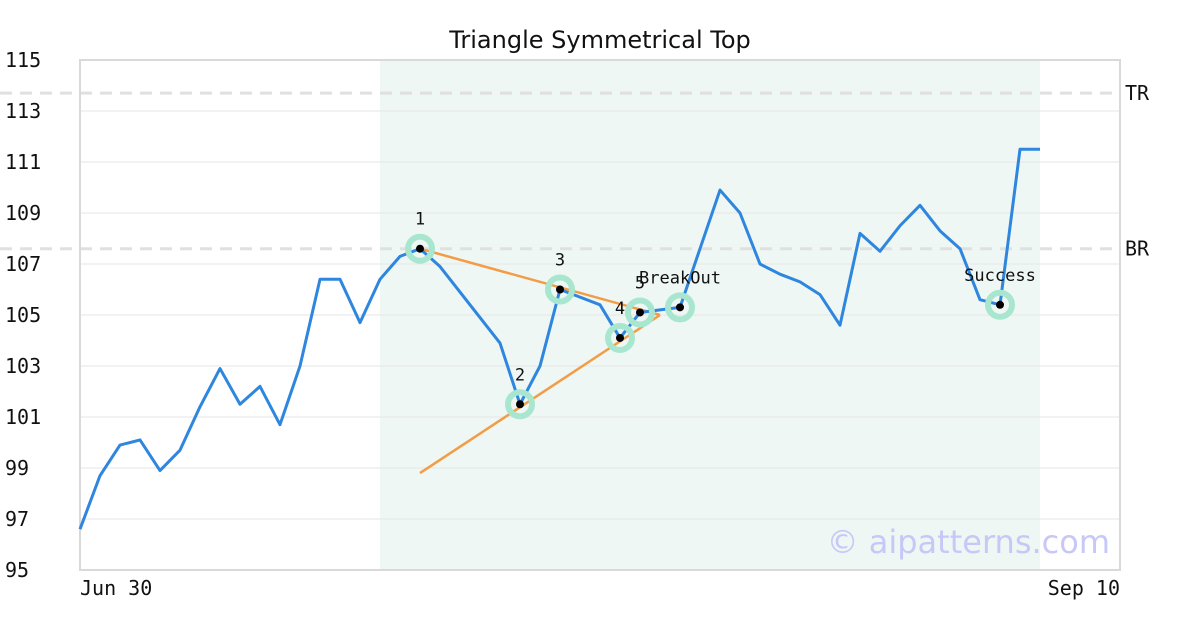 The height and width of the screenshot is (630, 1200). Describe the element at coordinates (1137, 93) in the screenshot. I see `reference-label-tr: TR` at that location.